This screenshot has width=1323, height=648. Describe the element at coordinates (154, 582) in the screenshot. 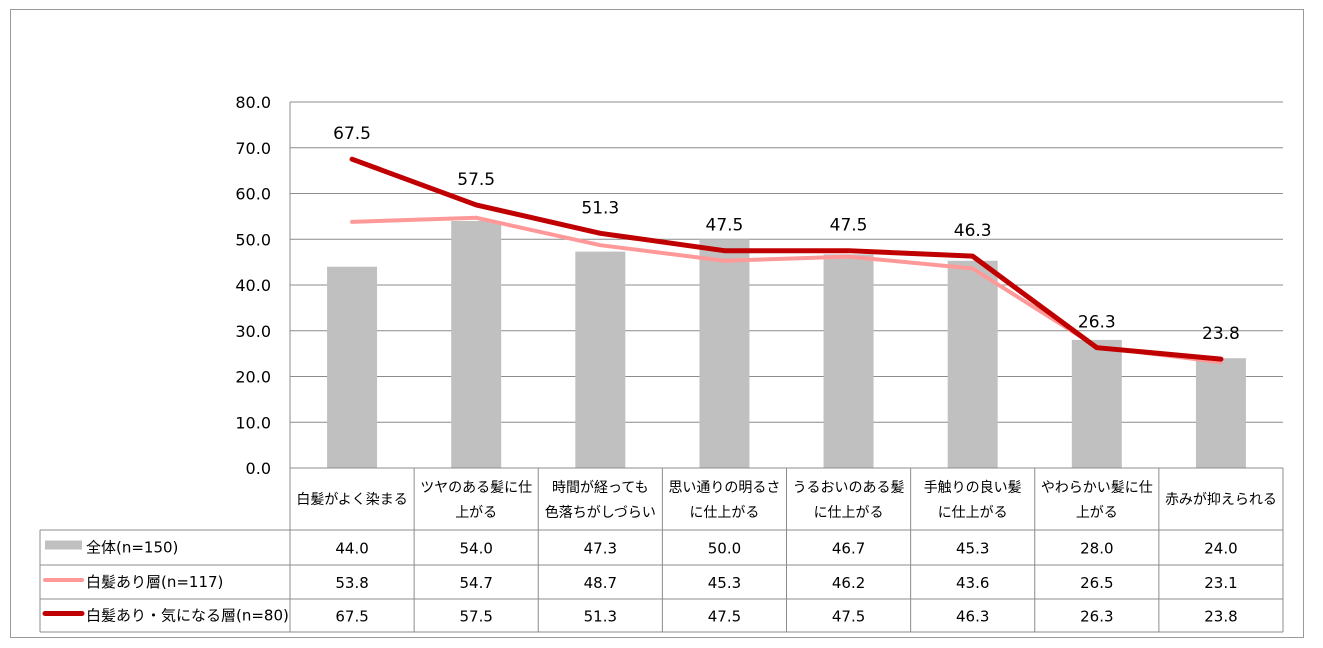

I see `legend-label: 白髪あり層(n=117)` at that location.